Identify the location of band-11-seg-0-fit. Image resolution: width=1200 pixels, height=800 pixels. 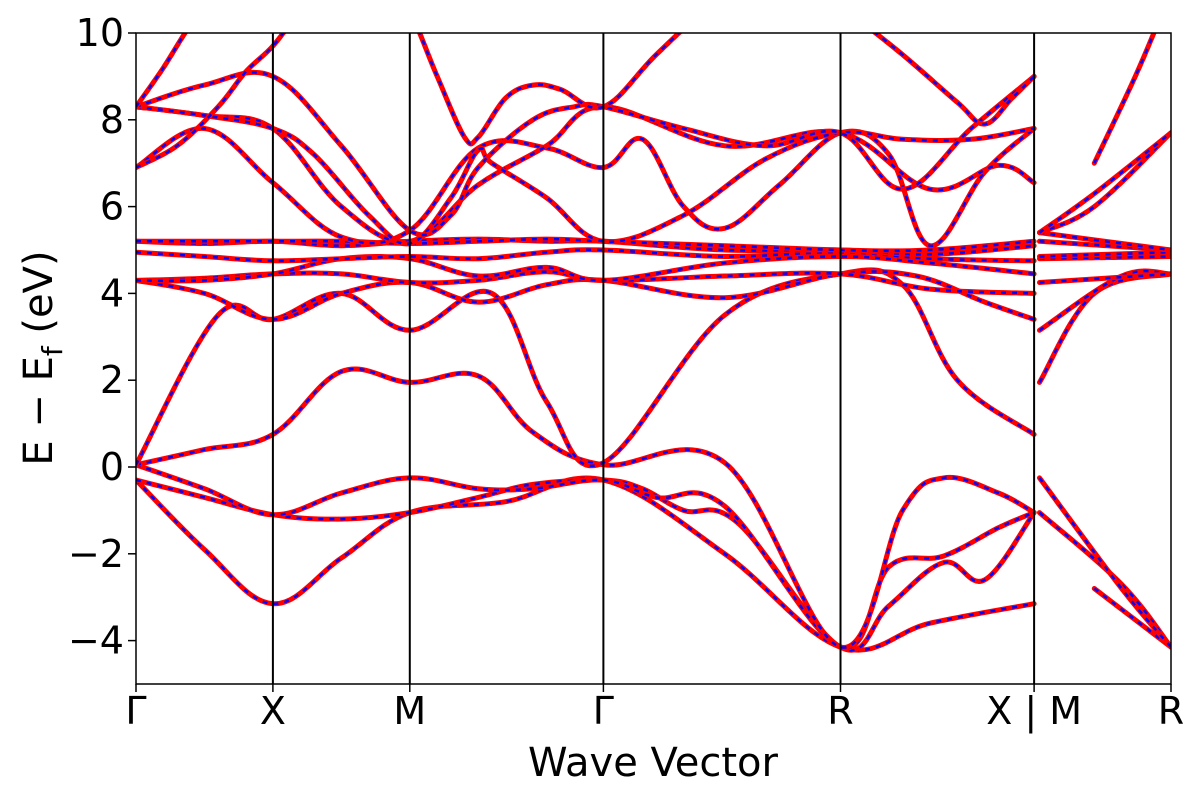
(585, 187).